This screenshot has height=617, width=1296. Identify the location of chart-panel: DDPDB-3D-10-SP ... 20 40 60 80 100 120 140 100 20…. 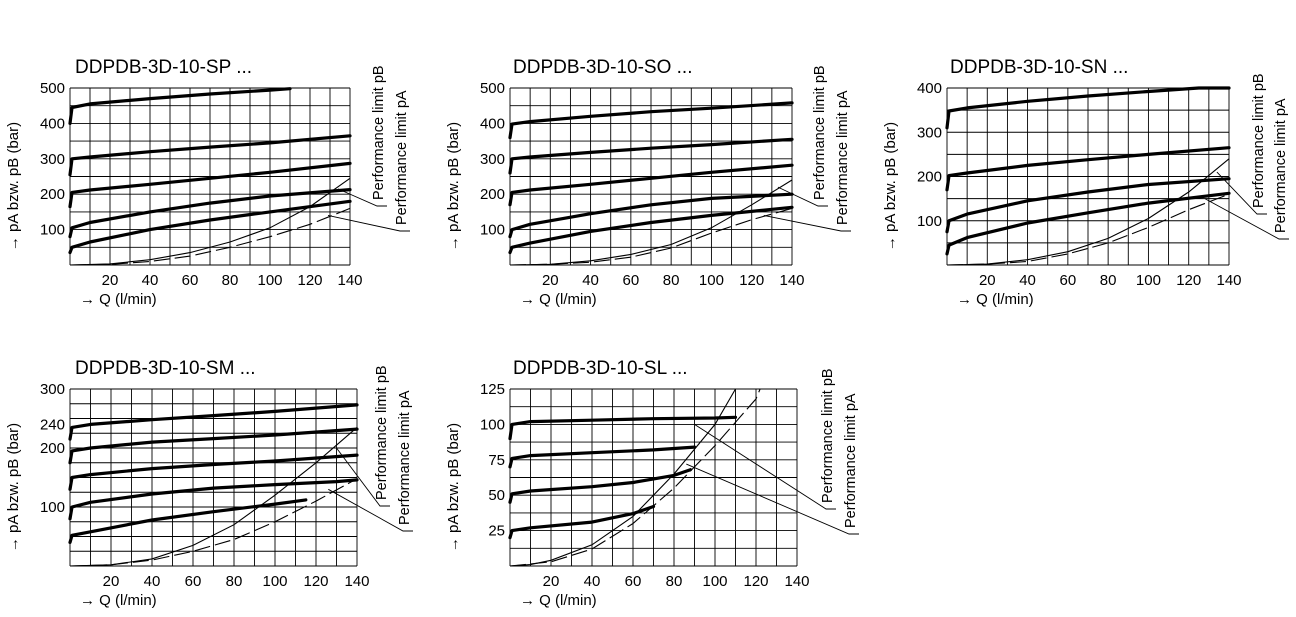
(207, 182).